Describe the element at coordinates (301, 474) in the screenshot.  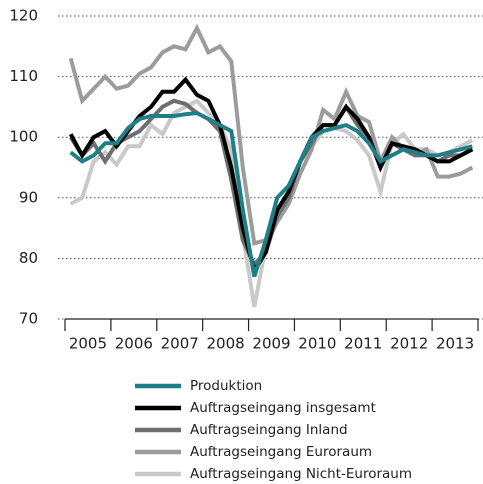
I see `legend-label: Auftragseingang Nicht-Euroraum` at that location.